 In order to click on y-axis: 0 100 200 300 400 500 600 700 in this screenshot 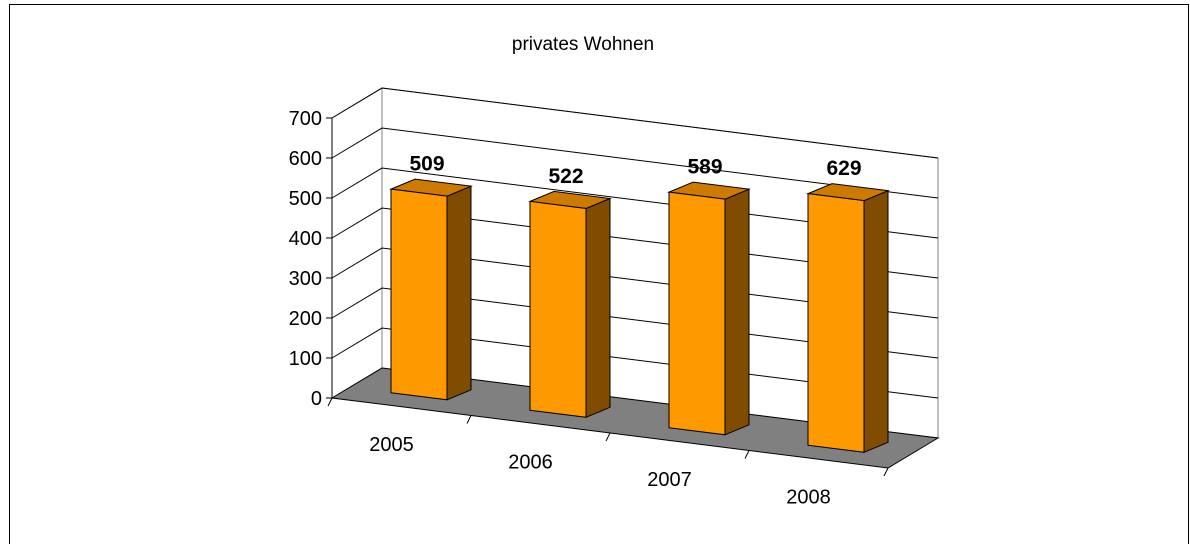, I will do `click(311, 259)`.